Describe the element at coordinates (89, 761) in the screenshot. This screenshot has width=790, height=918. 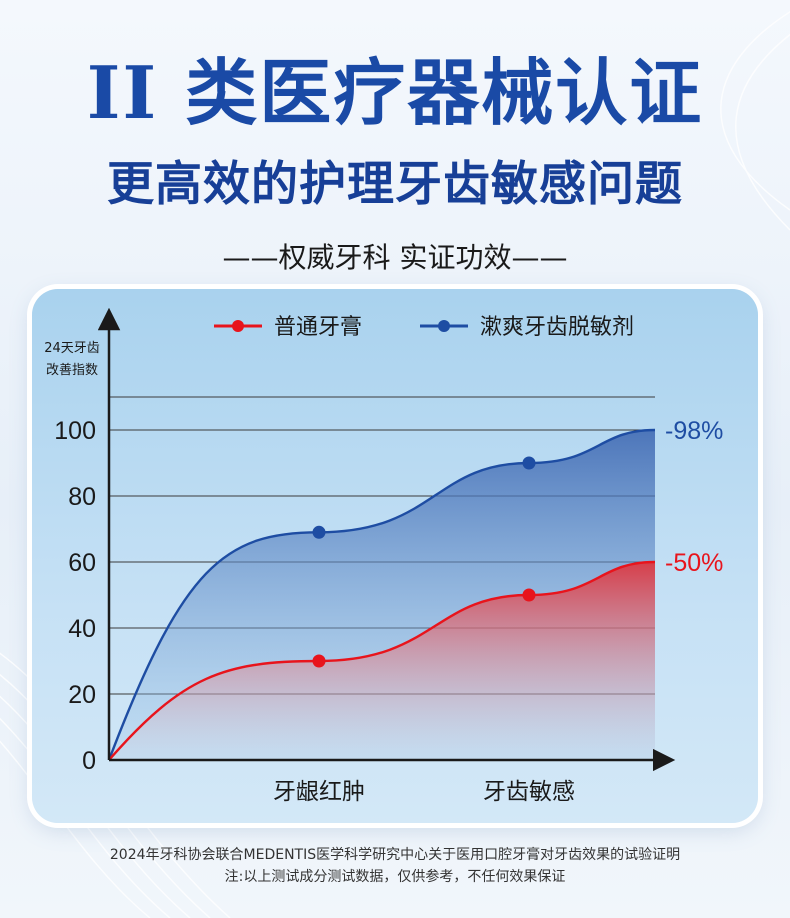
I see `y-tick-label: 0` at that location.